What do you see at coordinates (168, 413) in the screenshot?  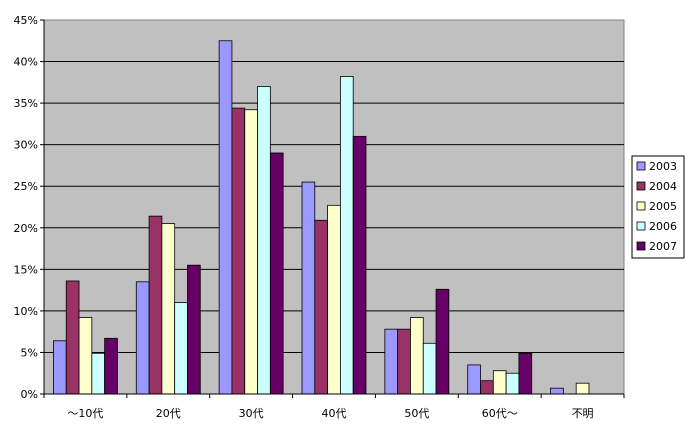 I see `x-tick-label: 20代` at bounding box center [168, 413].